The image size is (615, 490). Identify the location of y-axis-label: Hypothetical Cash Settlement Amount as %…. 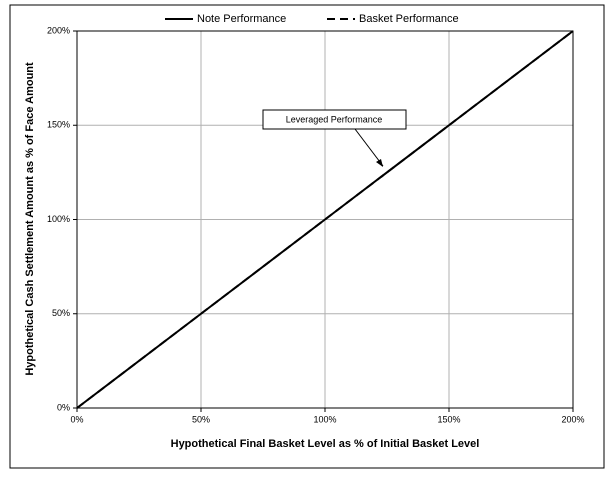
(30, 219).